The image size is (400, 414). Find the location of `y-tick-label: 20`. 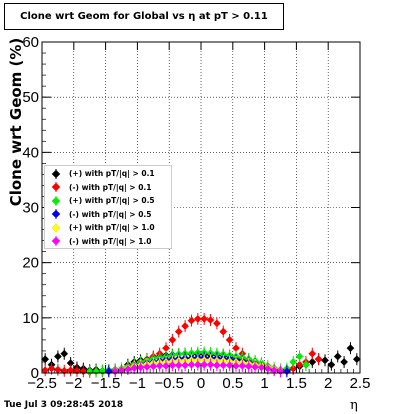

y-tick-label: 20 is located at coordinates (30, 263).